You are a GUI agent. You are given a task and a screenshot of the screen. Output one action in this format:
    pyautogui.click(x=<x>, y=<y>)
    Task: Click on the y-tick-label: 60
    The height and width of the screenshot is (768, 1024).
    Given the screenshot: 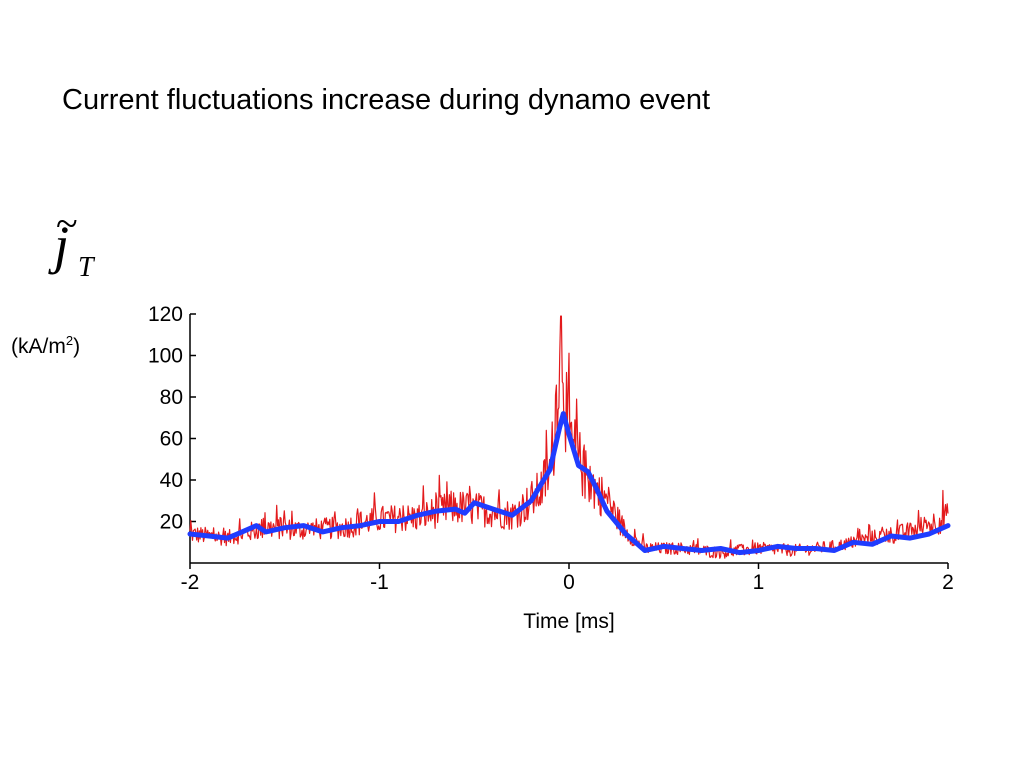 What is the action you would take?
    pyautogui.click(x=171, y=439)
    